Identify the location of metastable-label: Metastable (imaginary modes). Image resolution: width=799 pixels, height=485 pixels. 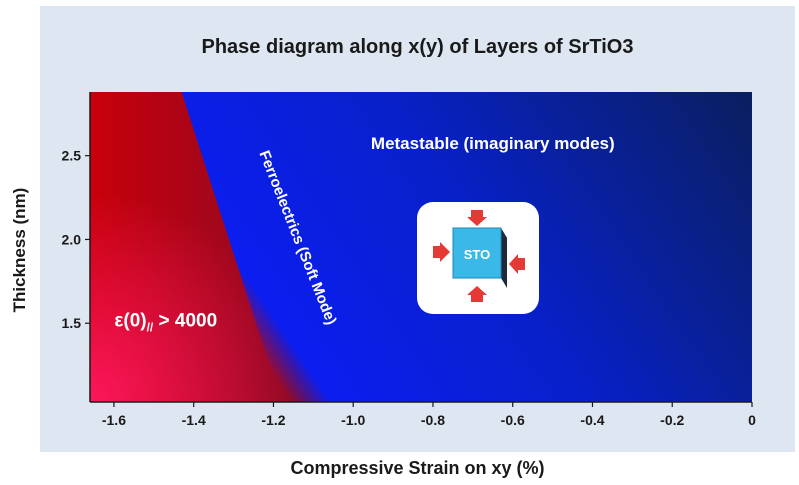
(493, 143).